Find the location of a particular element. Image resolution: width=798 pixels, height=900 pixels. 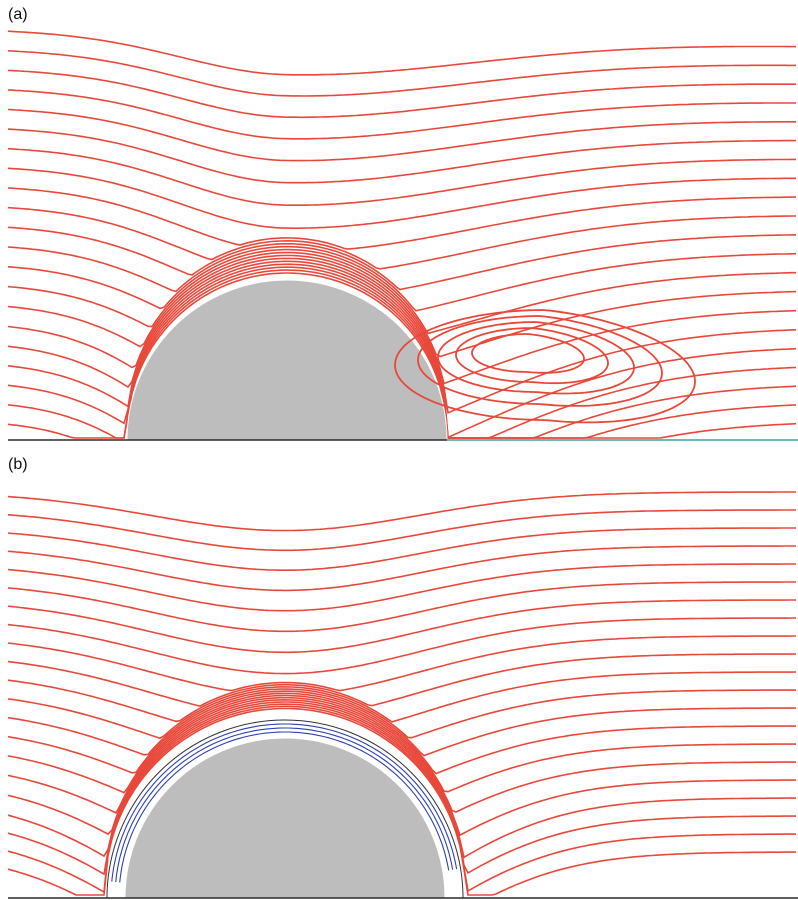

panel-a-label: (a) is located at coordinates (18, 14).